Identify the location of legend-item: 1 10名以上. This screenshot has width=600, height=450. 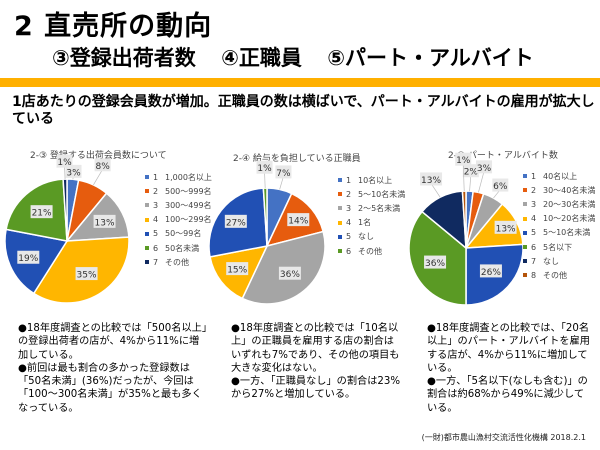
(371, 180).